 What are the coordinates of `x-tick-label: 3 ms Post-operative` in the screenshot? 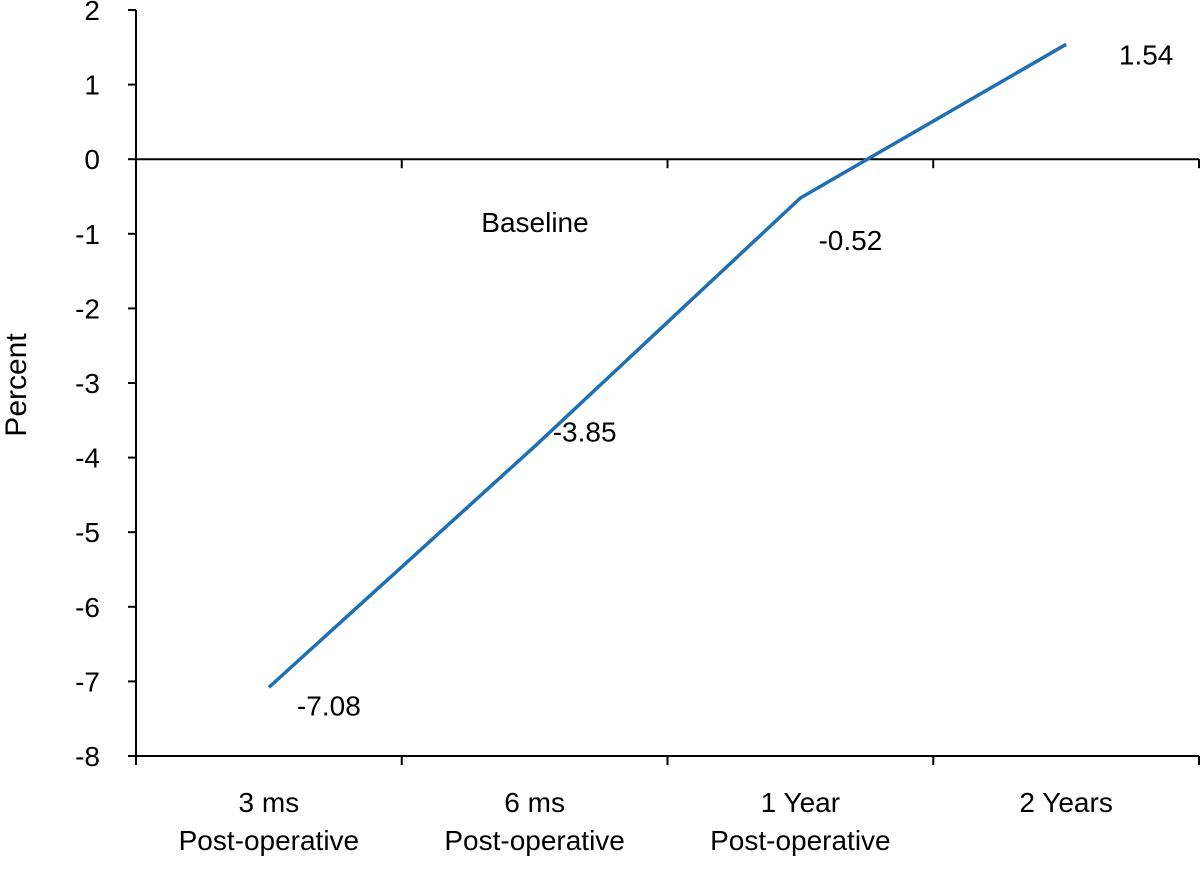 It's located at (269, 821).